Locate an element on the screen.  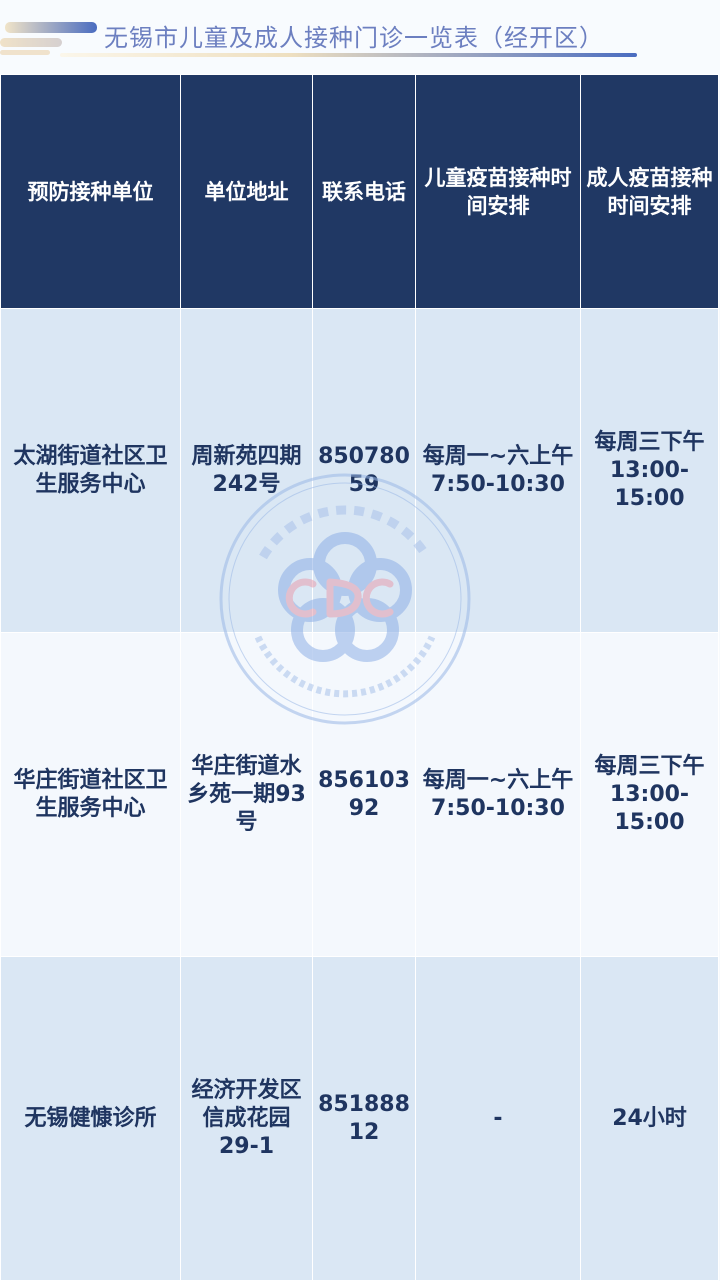
address-cell: 经济开发区信成花园29-1 is located at coordinates (246, 1118).